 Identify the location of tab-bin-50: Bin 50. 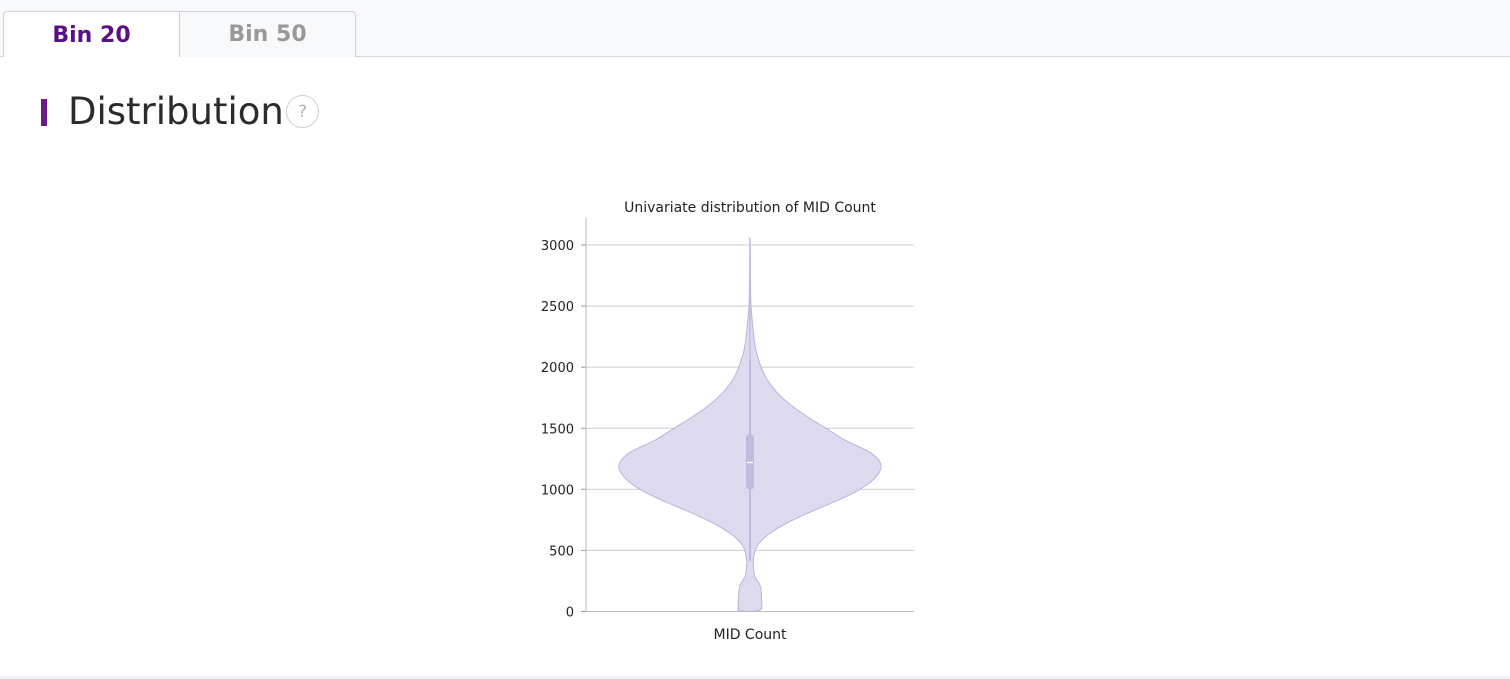
(267, 34).